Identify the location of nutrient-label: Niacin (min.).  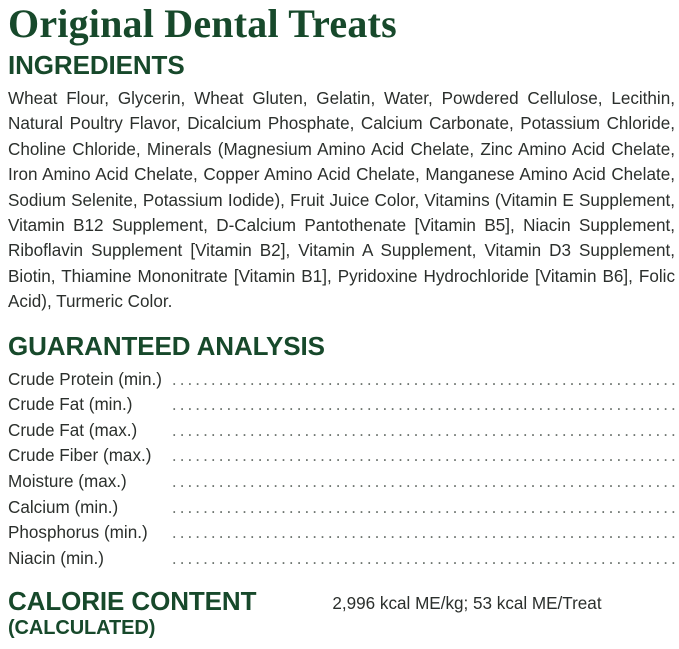
(56, 558).